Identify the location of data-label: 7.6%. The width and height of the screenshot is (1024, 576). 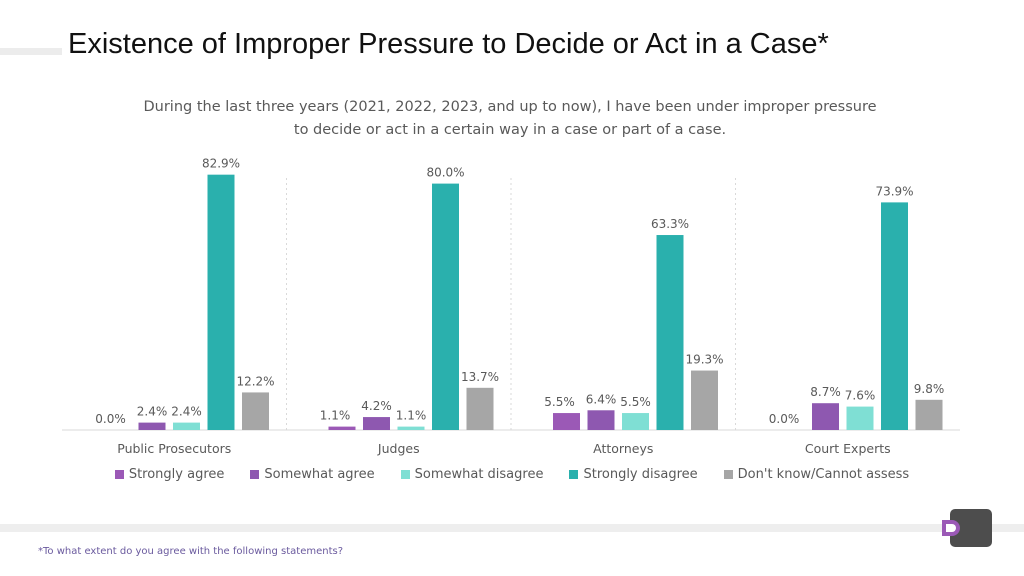
(860, 396).